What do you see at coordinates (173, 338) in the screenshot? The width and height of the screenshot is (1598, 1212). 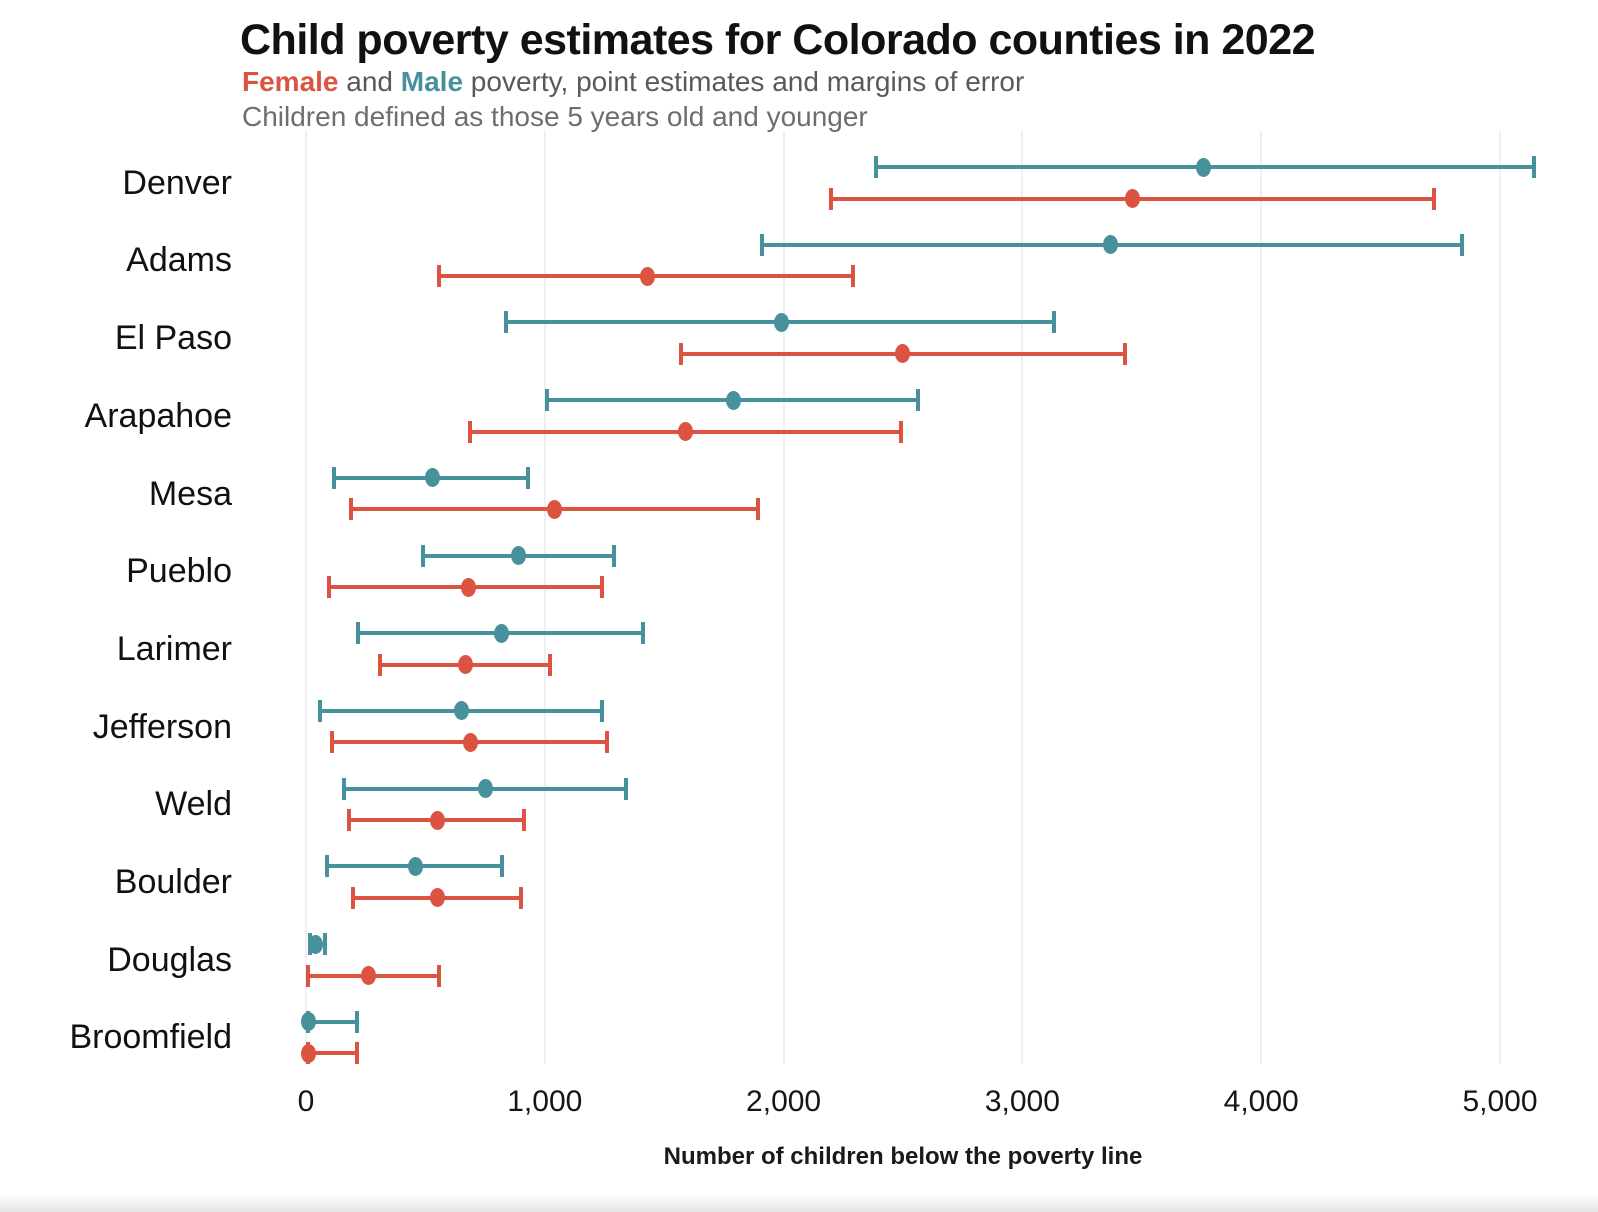 I see `county-label: El Paso` at bounding box center [173, 338].